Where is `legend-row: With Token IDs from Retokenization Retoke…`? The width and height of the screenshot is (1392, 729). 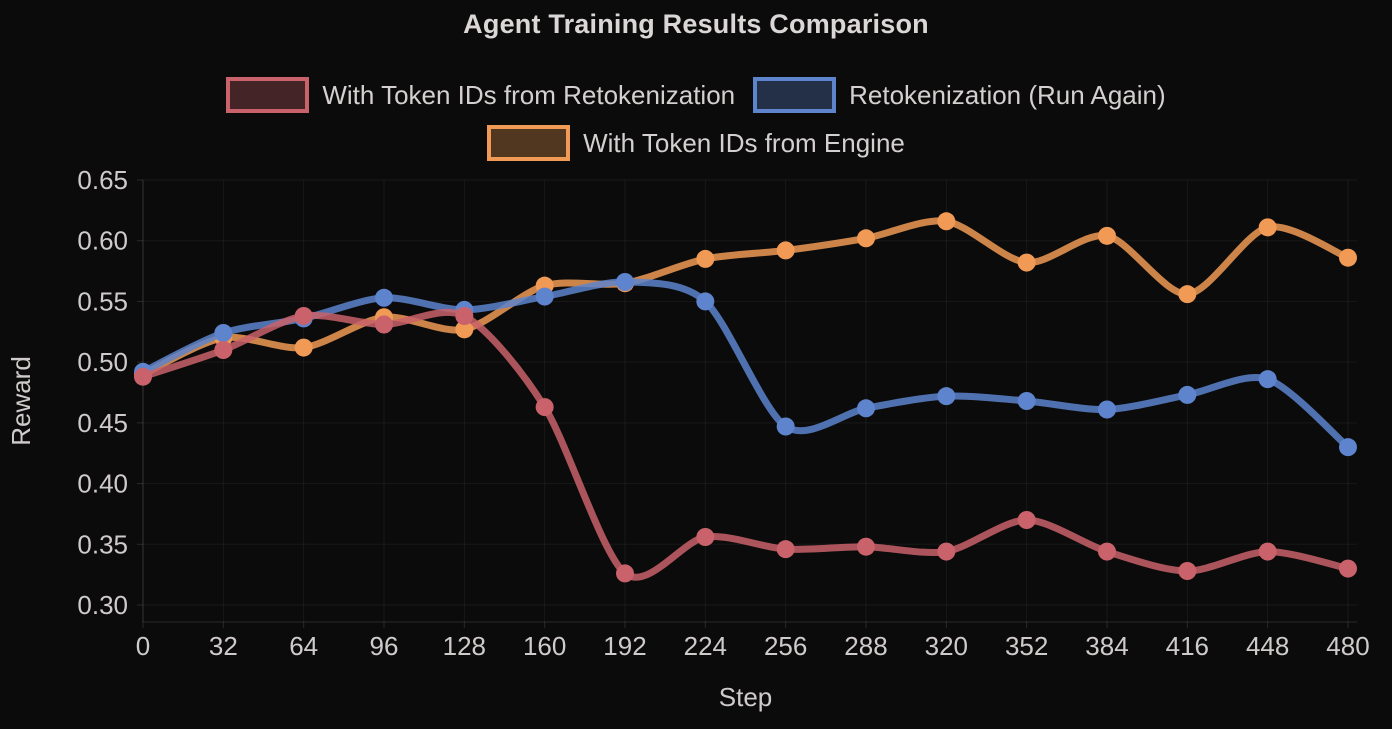 legend-row: With Token IDs from Retokenization Retoke… is located at coordinates (696, 95).